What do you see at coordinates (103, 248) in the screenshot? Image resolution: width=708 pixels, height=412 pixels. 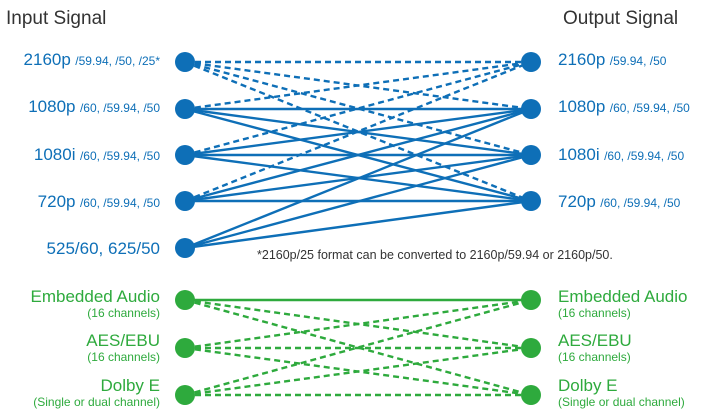 I see `input-video-sd: 525/60, 625/50` at bounding box center [103, 248].